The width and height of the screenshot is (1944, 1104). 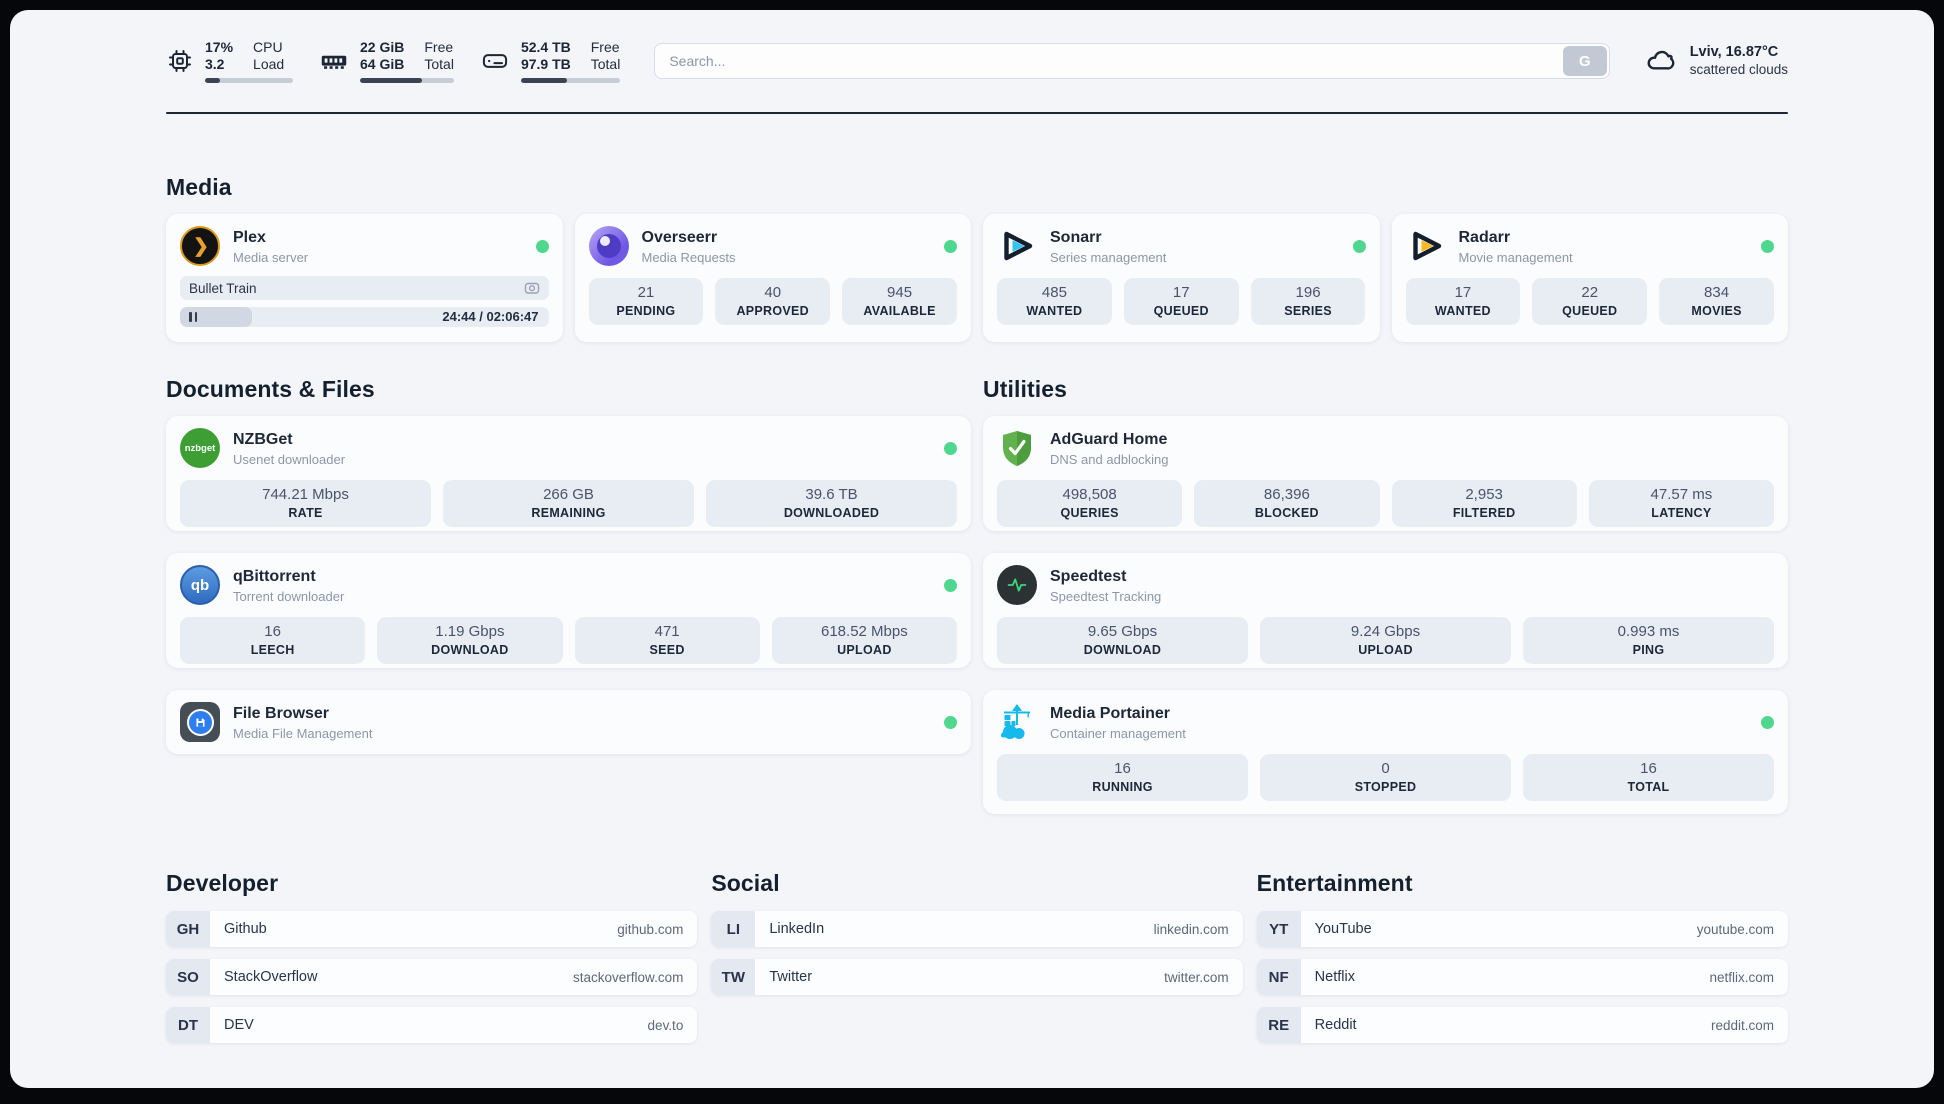 I want to click on stat-pill: 266 GB REMAINING, so click(x=568, y=503).